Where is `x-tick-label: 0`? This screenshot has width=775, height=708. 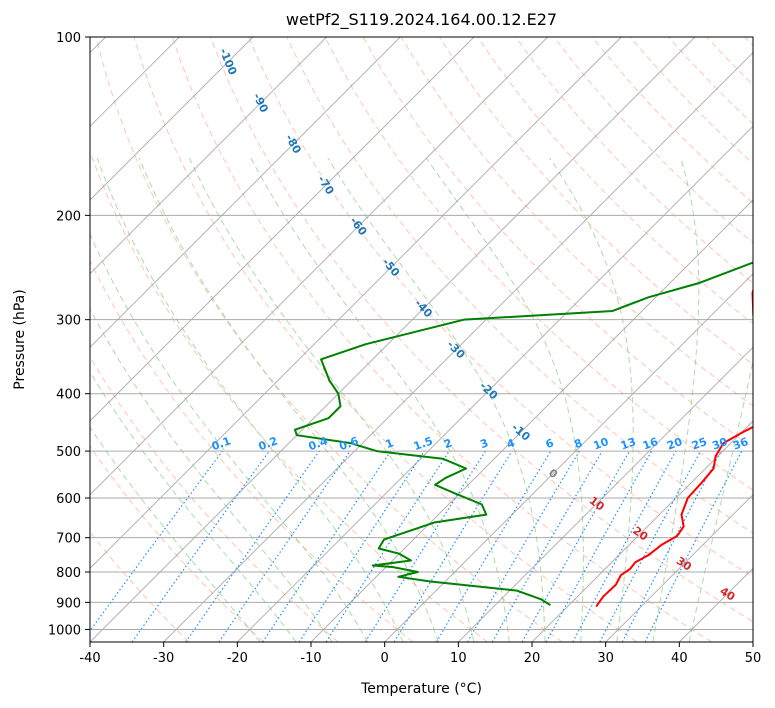 x-tick-label: 0 is located at coordinates (385, 658).